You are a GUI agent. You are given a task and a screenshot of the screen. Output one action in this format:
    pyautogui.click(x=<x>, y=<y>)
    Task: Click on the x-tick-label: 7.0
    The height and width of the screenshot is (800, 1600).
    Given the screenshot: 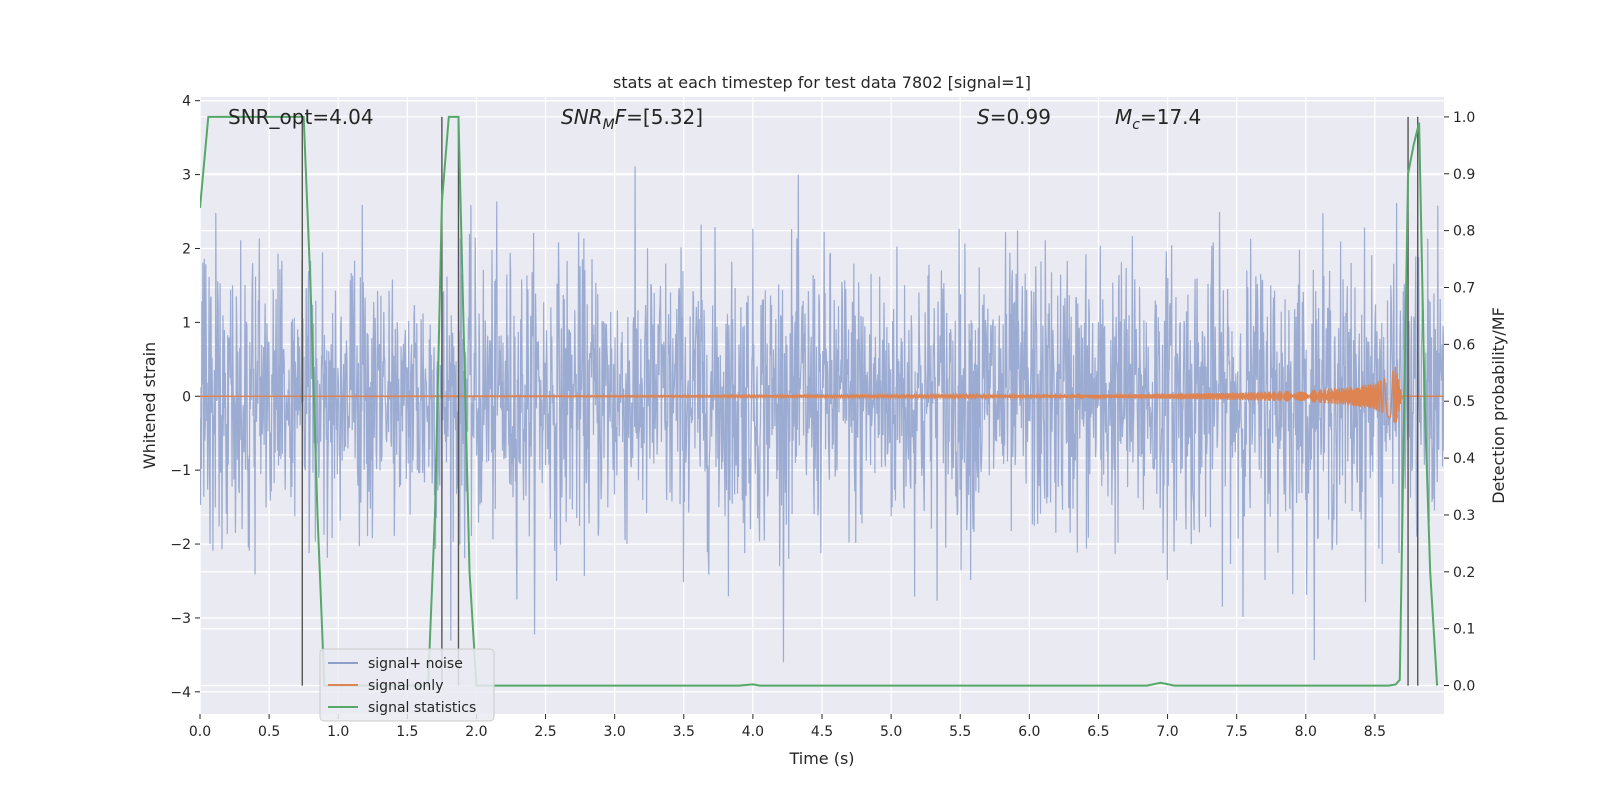 What is the action you would take?
    pyautogui.click(x=1167, y=732)
    